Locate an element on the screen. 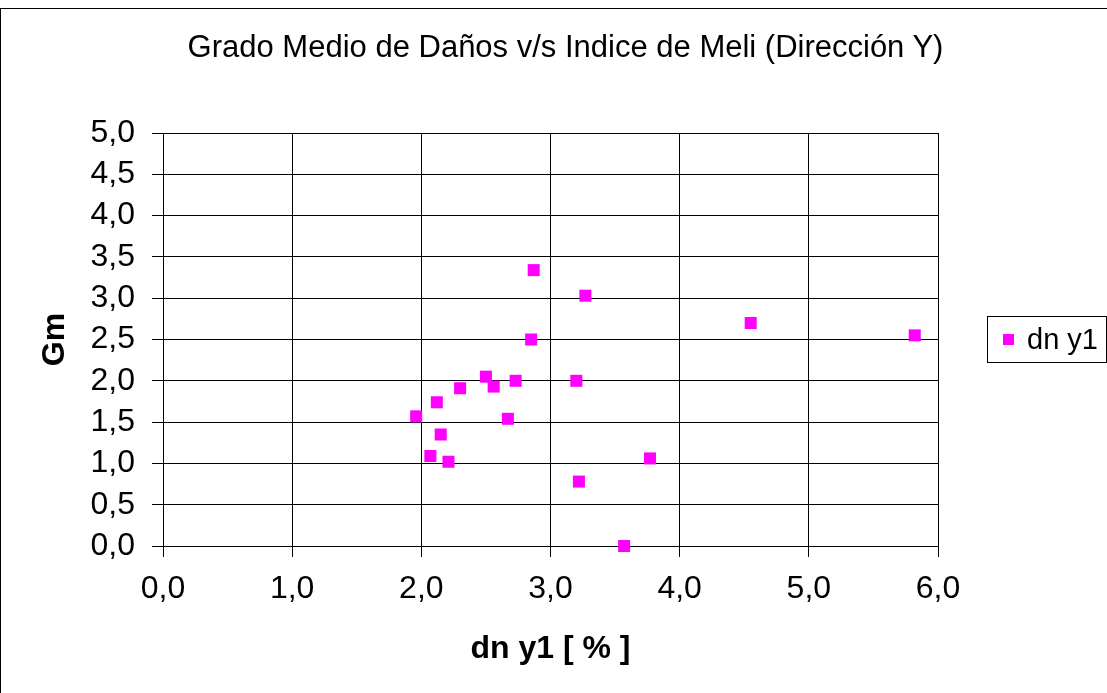 Image resolution: width=1107 pixels, height=693 pixels. x-tick-label: 2,0 is located at coordinates (421, 587).